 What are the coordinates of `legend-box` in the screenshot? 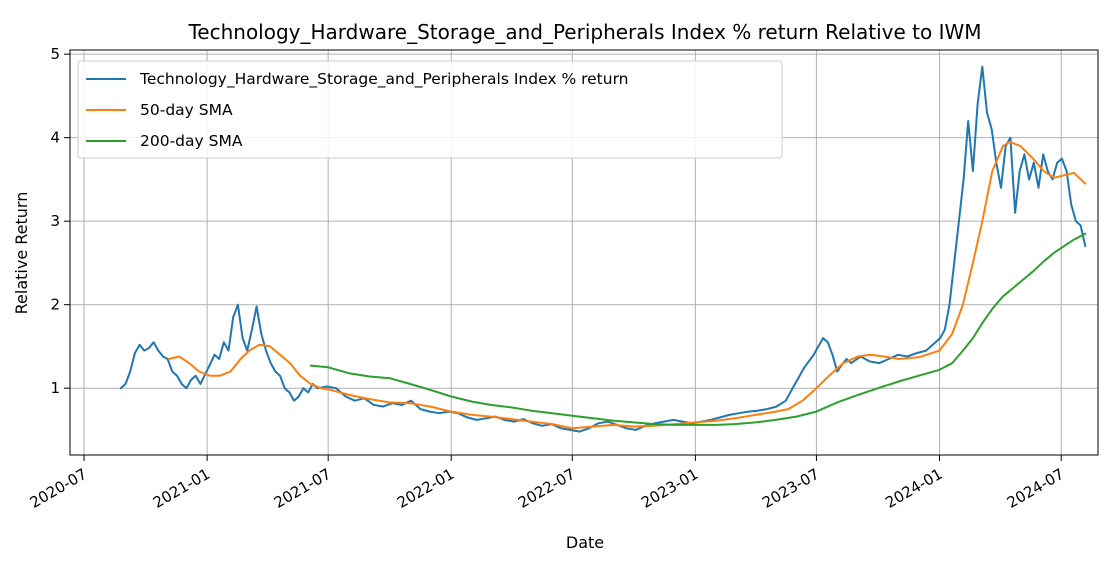 It's located at (430, 109).